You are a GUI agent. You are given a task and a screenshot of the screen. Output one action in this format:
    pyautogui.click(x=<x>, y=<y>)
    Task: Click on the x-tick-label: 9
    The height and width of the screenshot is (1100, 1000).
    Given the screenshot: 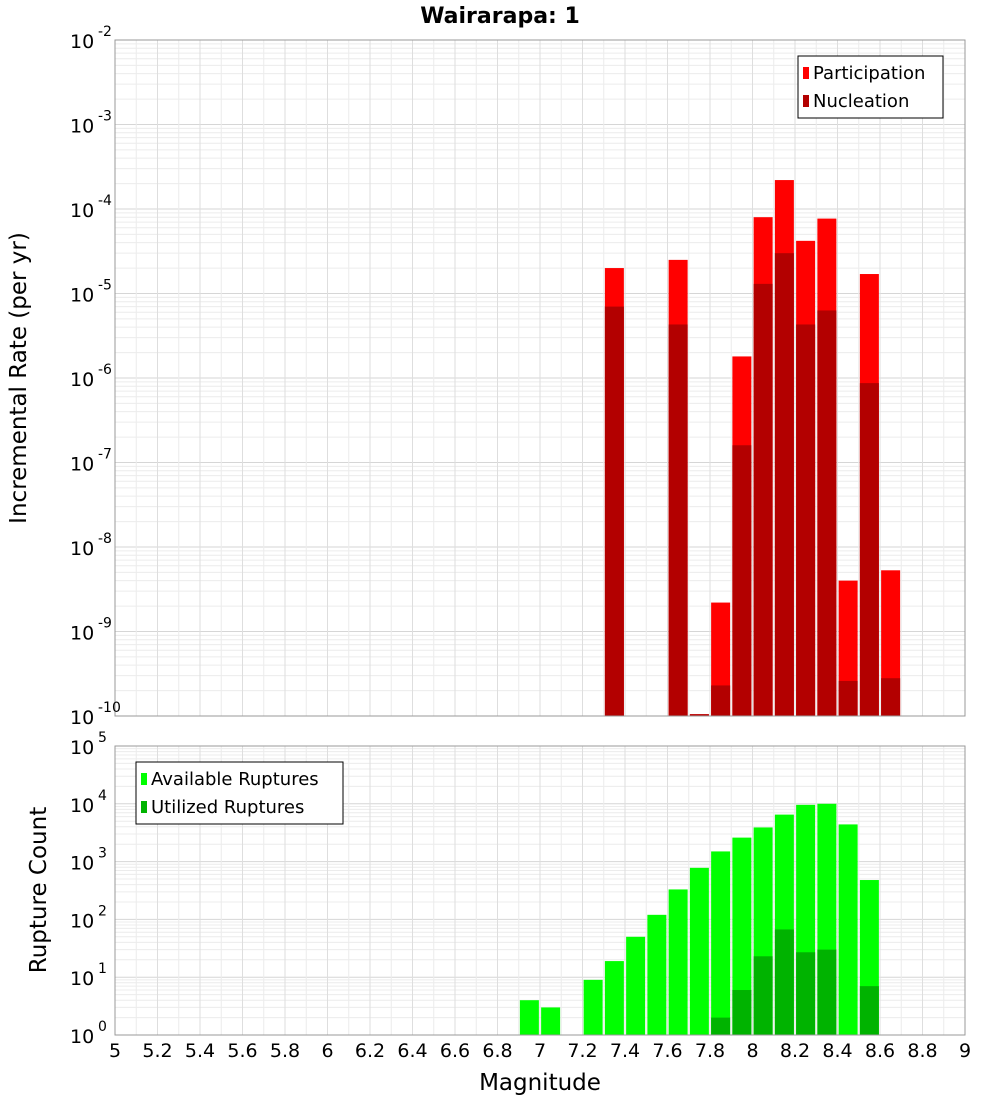 What is the action you would take?
    pyautogui.click(x=965, y=1051)
    